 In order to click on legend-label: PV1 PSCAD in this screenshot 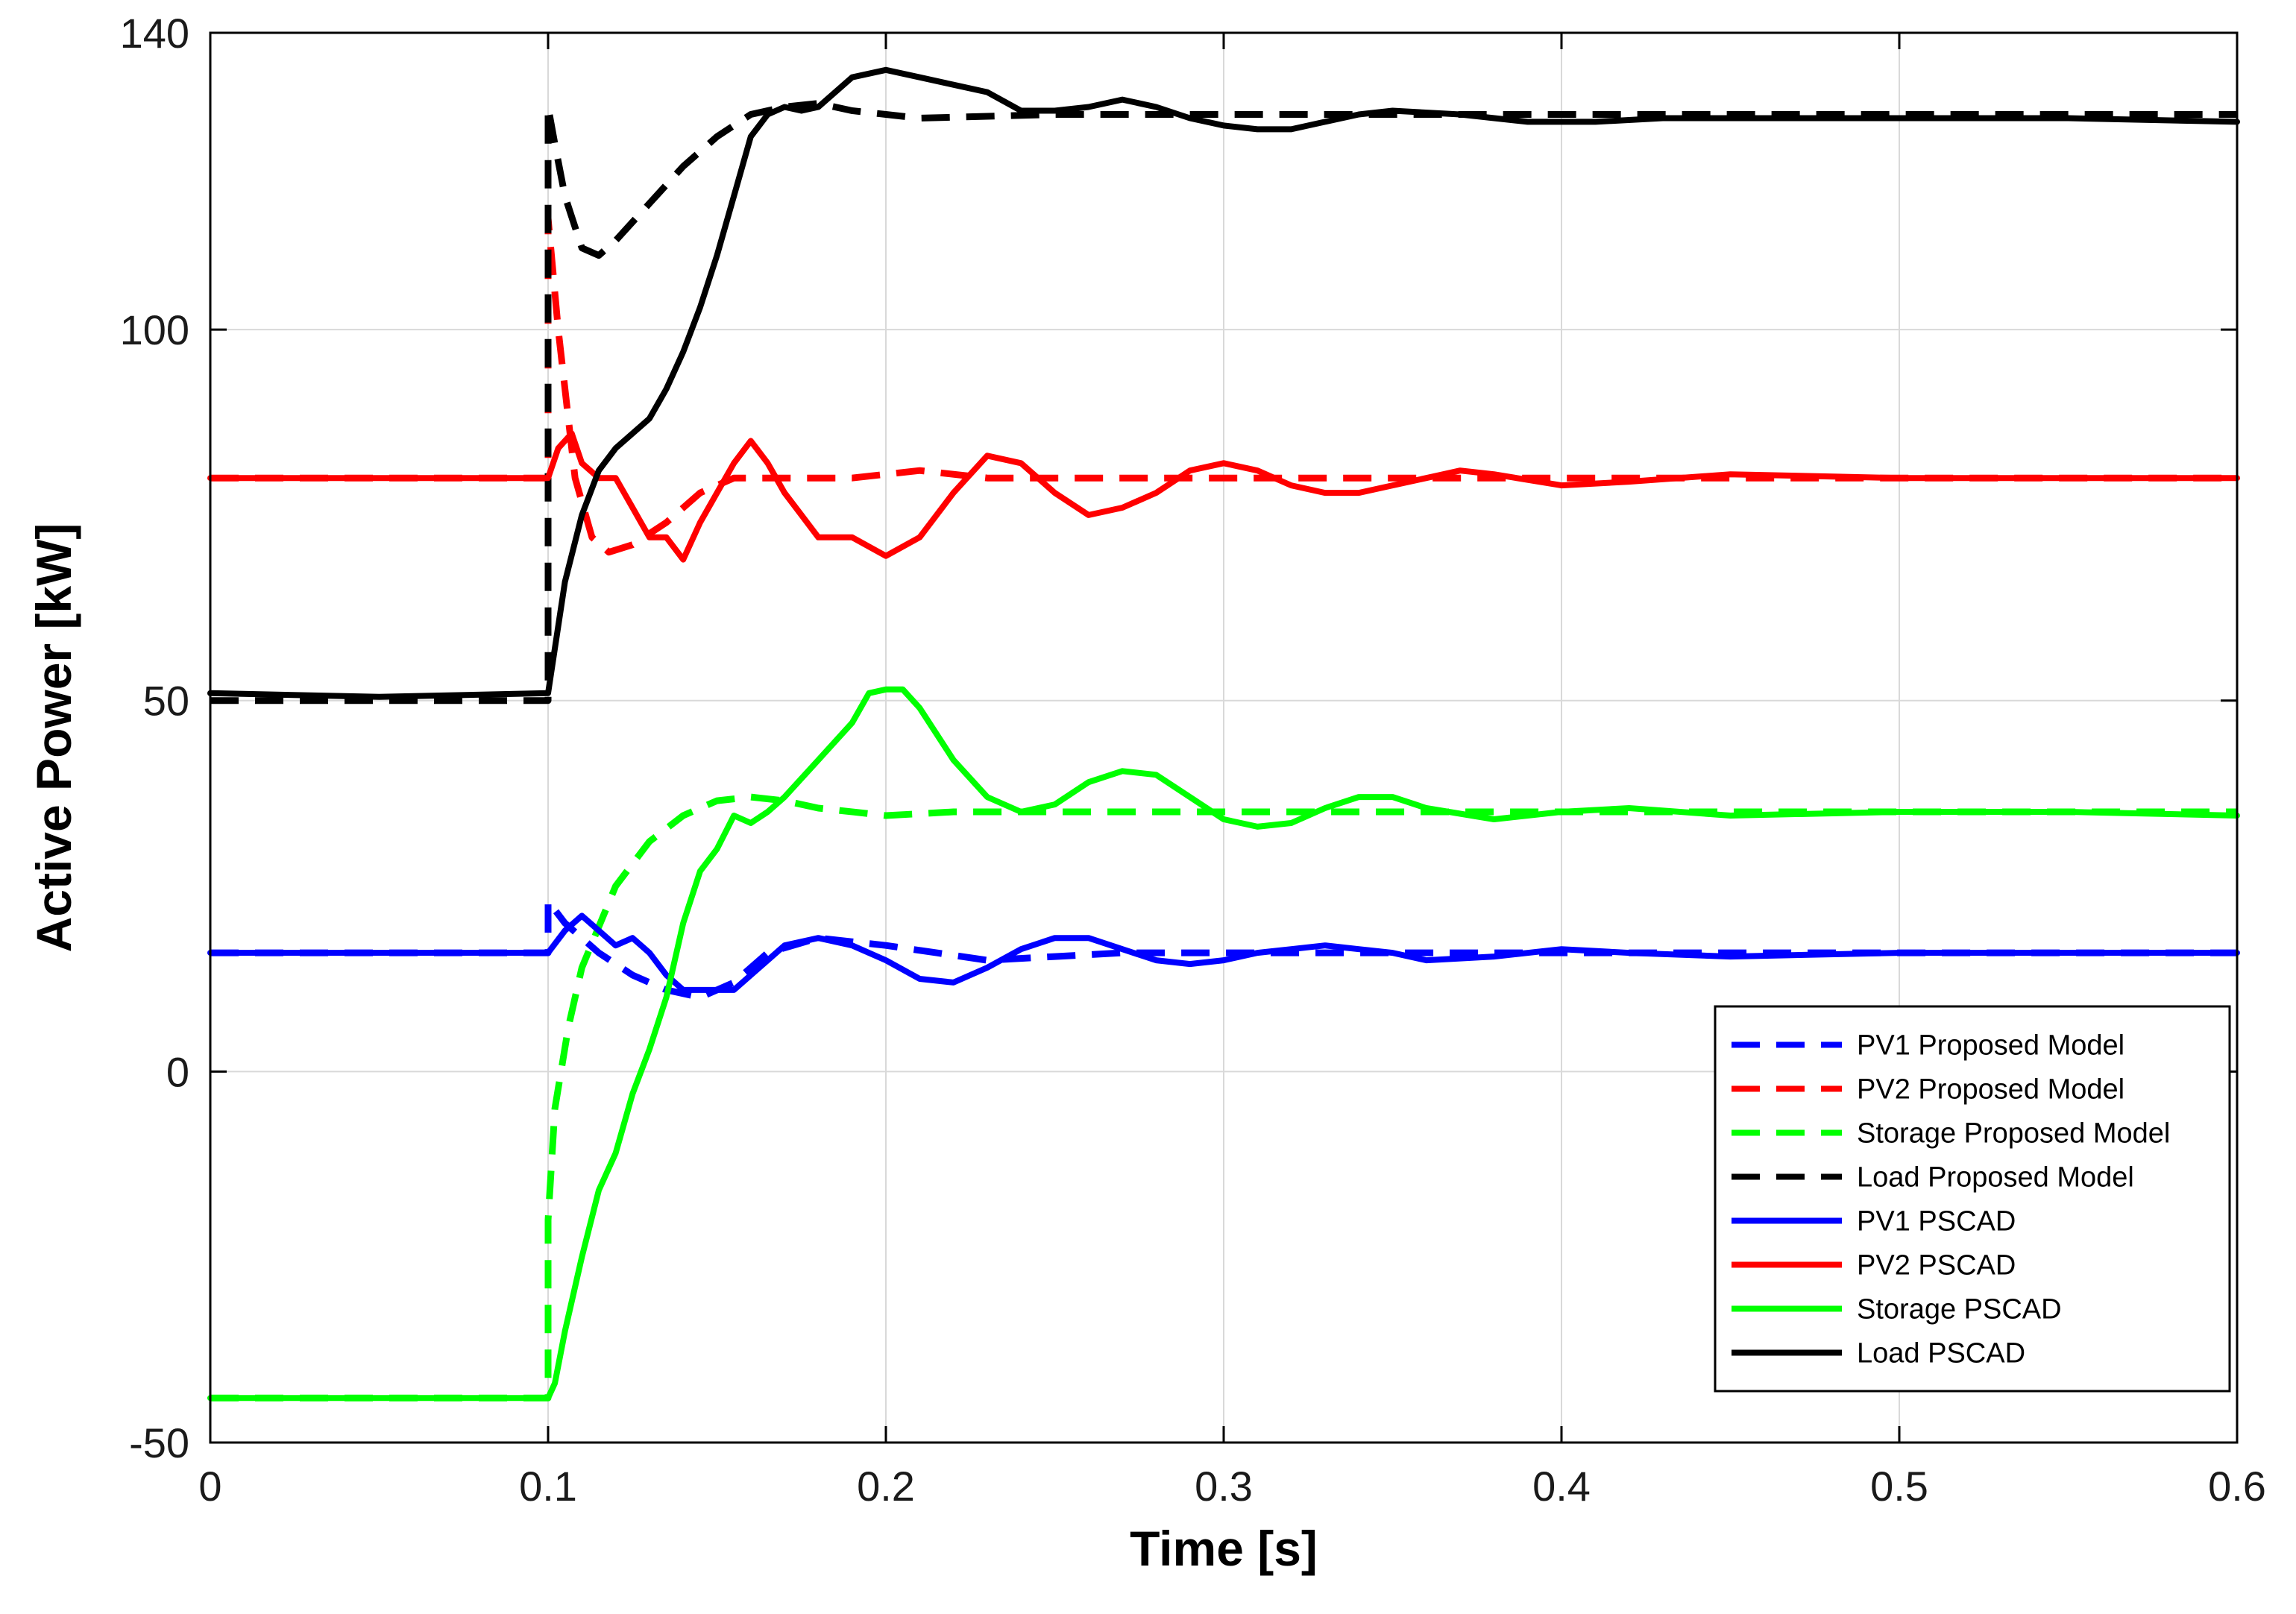, I will do `click(1937, 1222)`.